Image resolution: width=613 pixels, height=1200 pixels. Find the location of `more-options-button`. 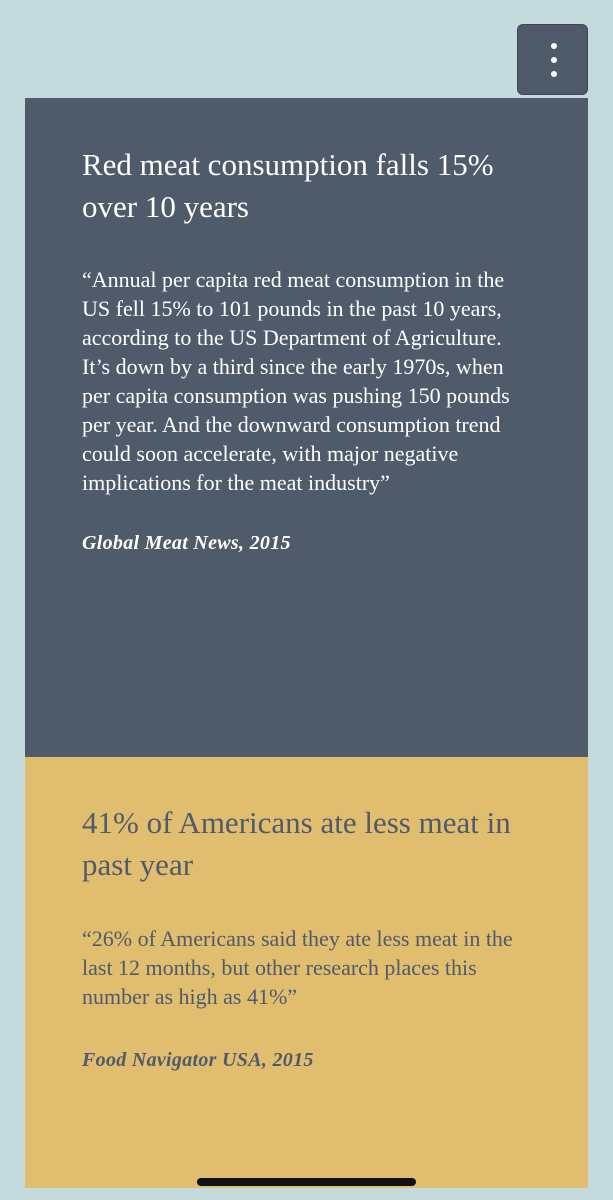

more-options-button is located at coordinates (552, 59).